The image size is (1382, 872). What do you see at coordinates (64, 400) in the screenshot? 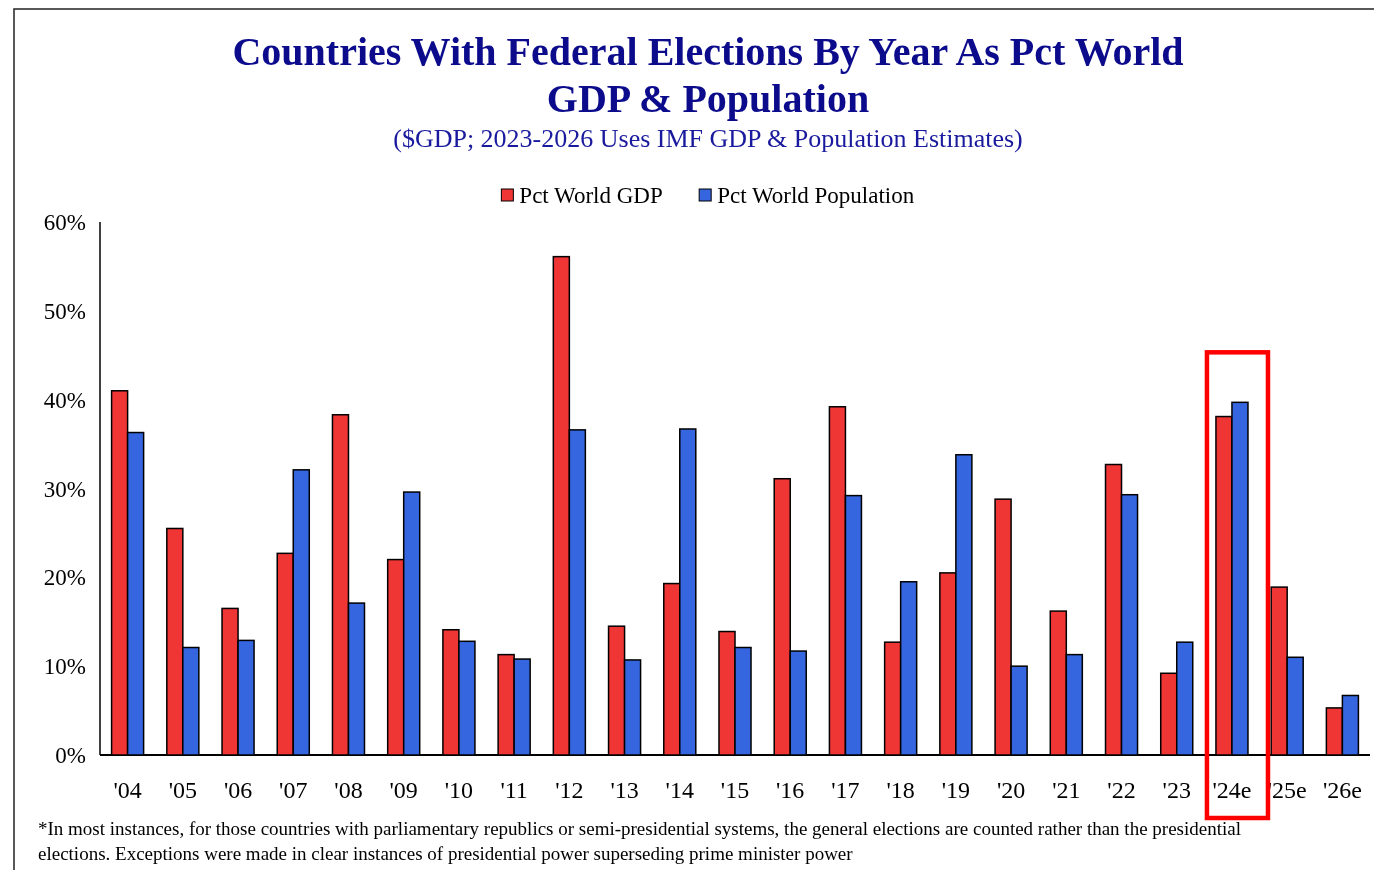
I see `y-tick-label: 40%` at bounding box center [64, 400].